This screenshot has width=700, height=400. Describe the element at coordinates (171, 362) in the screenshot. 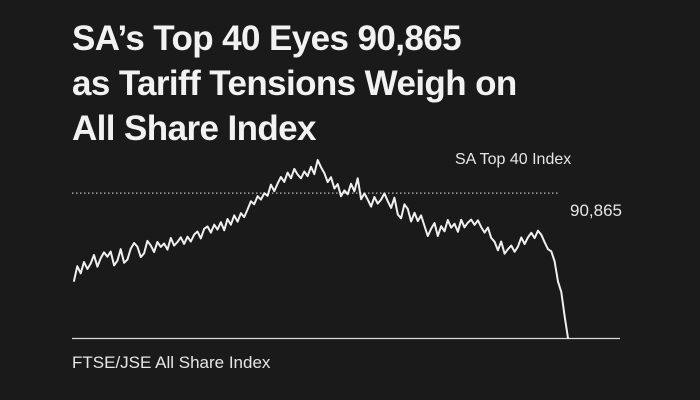

I see `x-axis-label: FTSE/JSE All Share Index` at that location.